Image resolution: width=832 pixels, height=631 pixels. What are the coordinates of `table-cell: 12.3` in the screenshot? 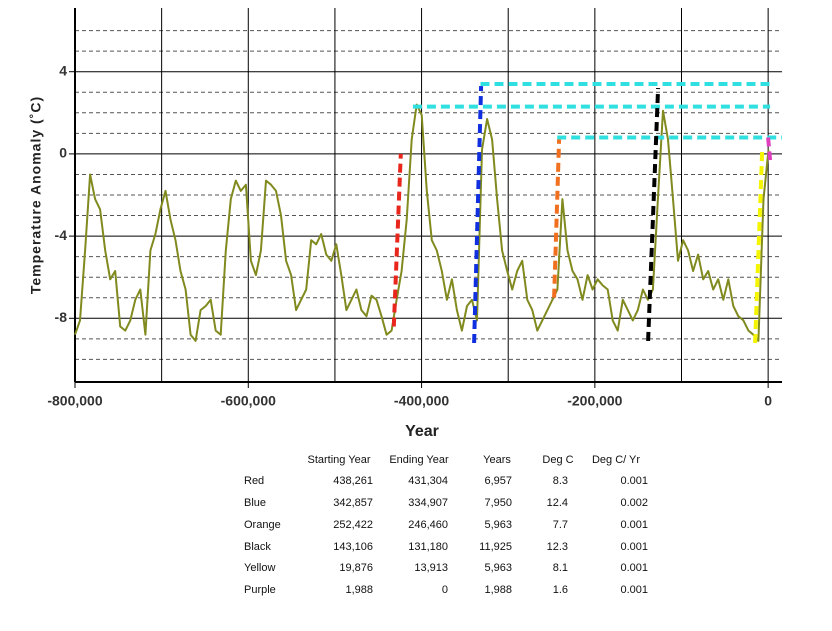 It's located at (557, 547).